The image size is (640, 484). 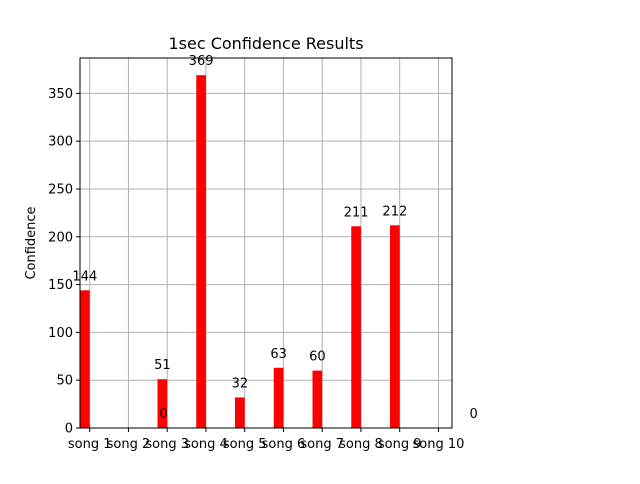 What do you see at coordinates (356, 212) in the screenshot?
I see `bar-data-label: 211` at bounding box center [356, 212].